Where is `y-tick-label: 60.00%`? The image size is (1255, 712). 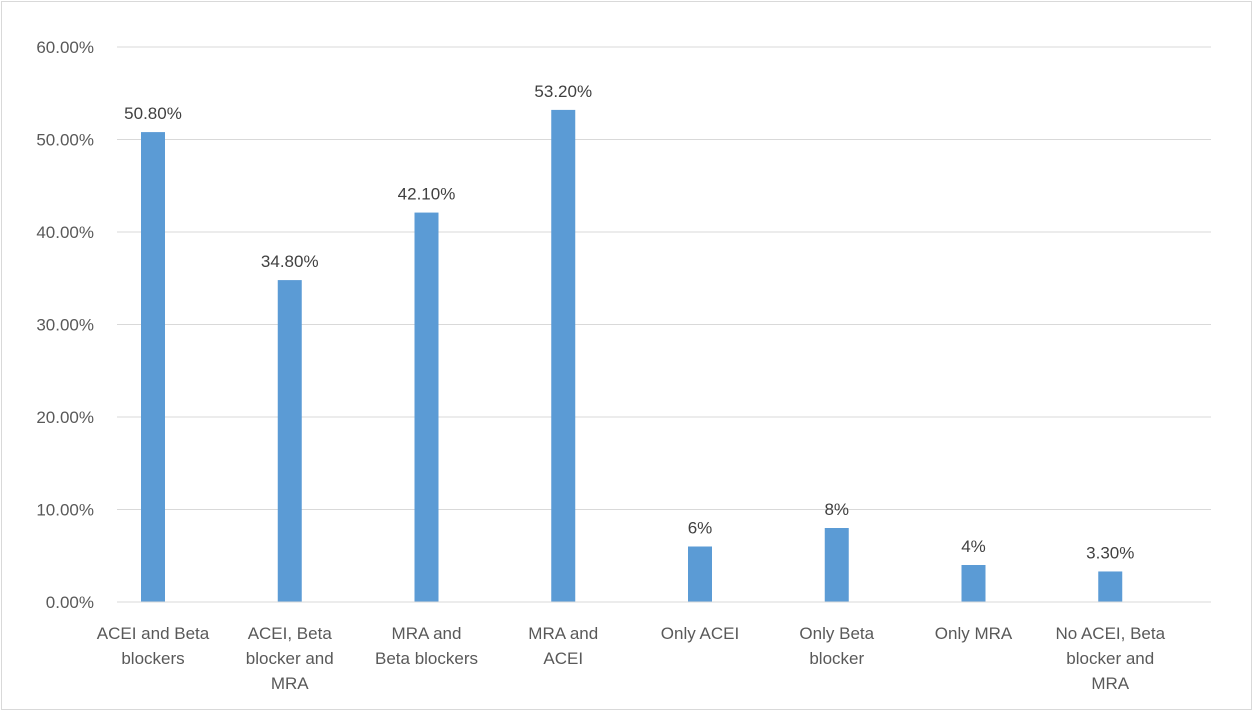 y-tick-label: 60.00% is located at coordinates (65, 47).